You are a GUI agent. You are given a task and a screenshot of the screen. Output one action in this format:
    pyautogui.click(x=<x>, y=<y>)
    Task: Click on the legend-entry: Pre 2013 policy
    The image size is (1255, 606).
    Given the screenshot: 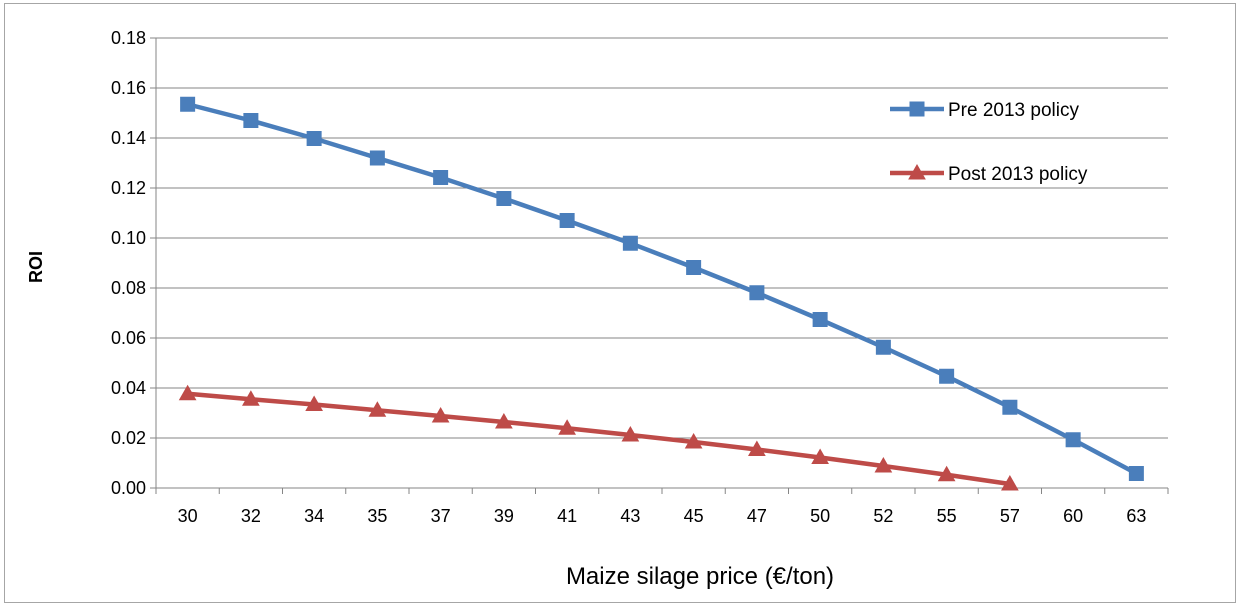 What is the action you would take?
    pyautogui.click(x=984, y=110)
    